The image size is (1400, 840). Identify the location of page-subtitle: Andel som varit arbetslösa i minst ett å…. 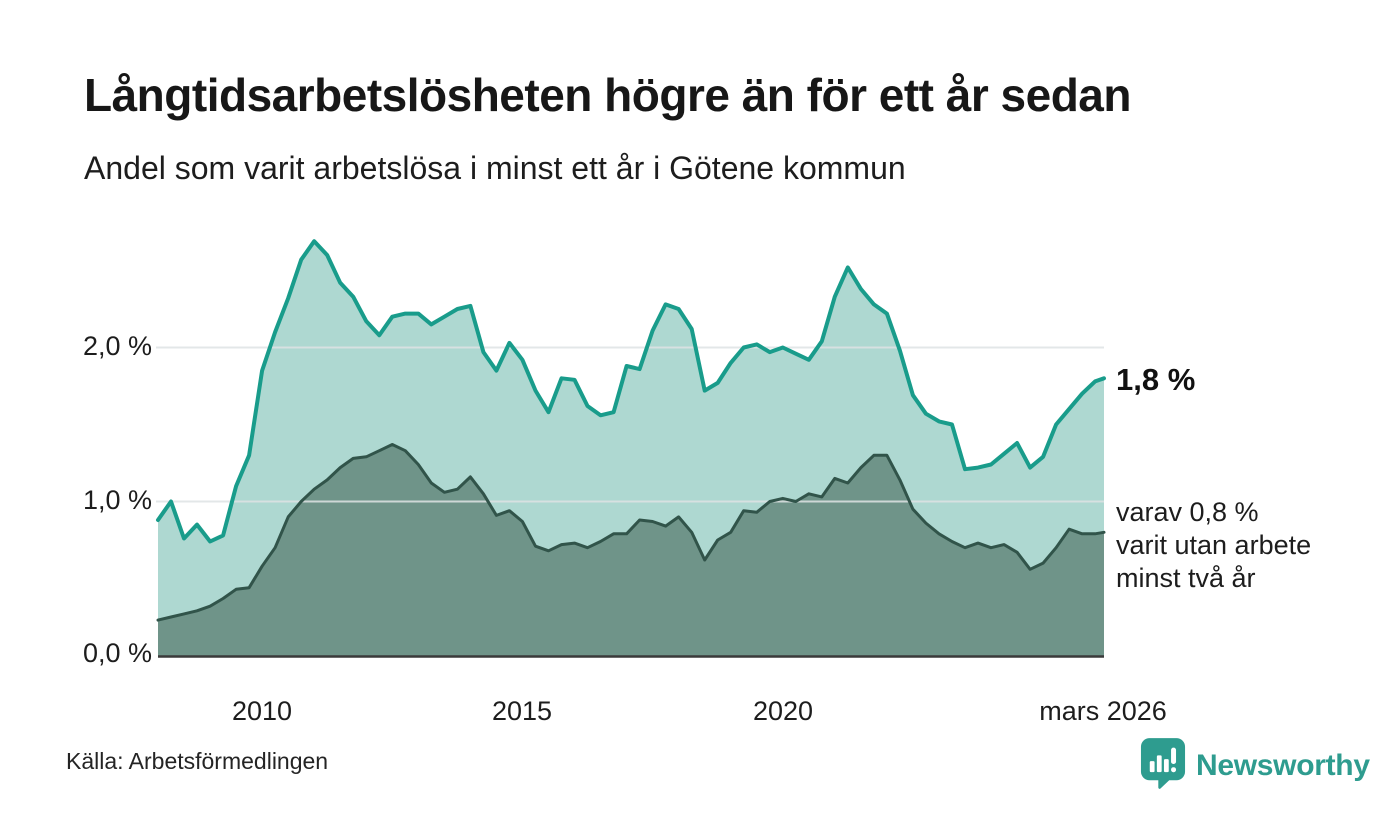
(495, 168).